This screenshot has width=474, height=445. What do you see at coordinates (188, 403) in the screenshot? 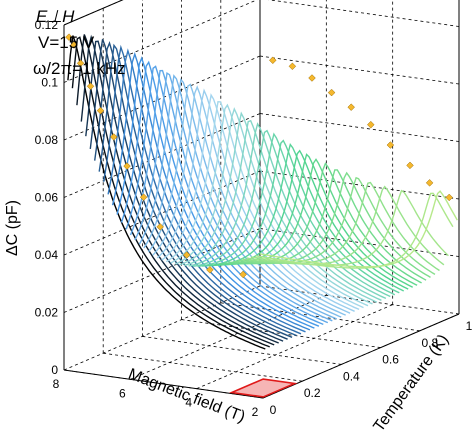
I see `y-tick-label: 4` at bounding box center [188, 403].